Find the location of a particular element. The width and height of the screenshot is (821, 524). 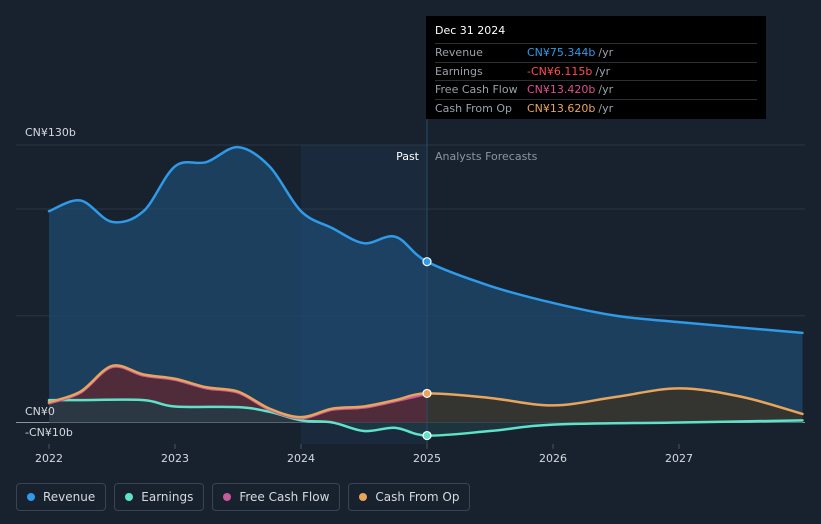

series-markers is located at coordinates (427, 349).